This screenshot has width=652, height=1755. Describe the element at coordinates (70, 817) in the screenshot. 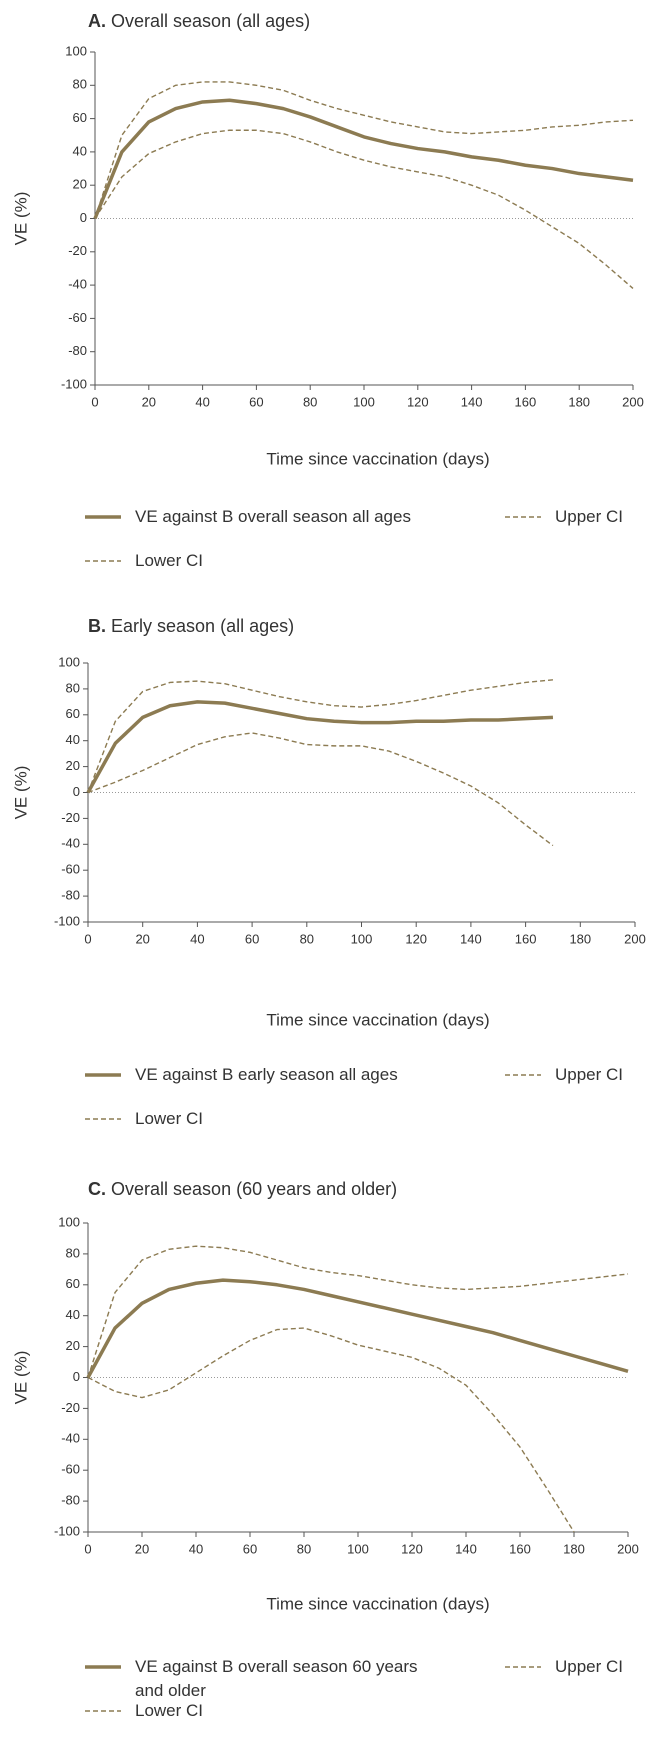

I see `y-tick-label: -20` at that location.